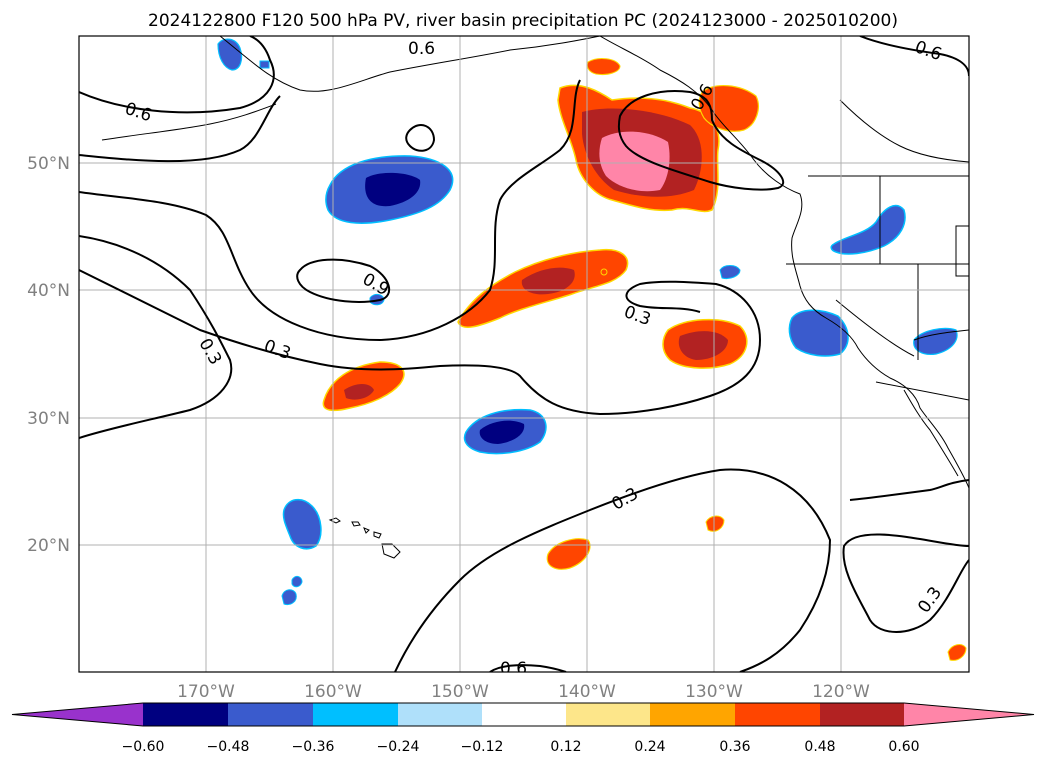 This screenshot has height=769, width=1047. What do you see at coordinates (364, 538) in the screenshot?
I see `hawaiian-islands` at bounding box center [364, 538].